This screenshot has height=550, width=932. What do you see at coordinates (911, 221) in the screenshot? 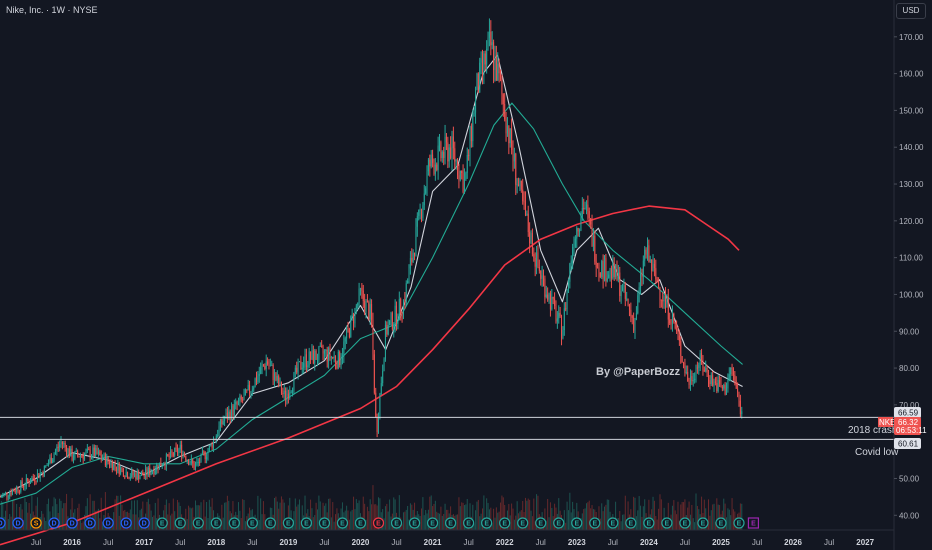
I see `y-tick-label: 120.00` at bounding box center [911, 221].